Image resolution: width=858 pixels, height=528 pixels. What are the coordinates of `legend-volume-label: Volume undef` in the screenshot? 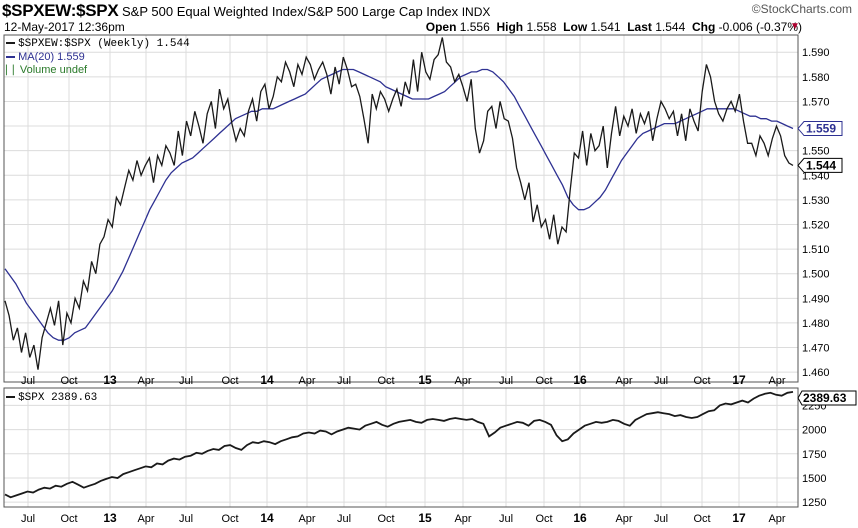 It's located at (53, 70).